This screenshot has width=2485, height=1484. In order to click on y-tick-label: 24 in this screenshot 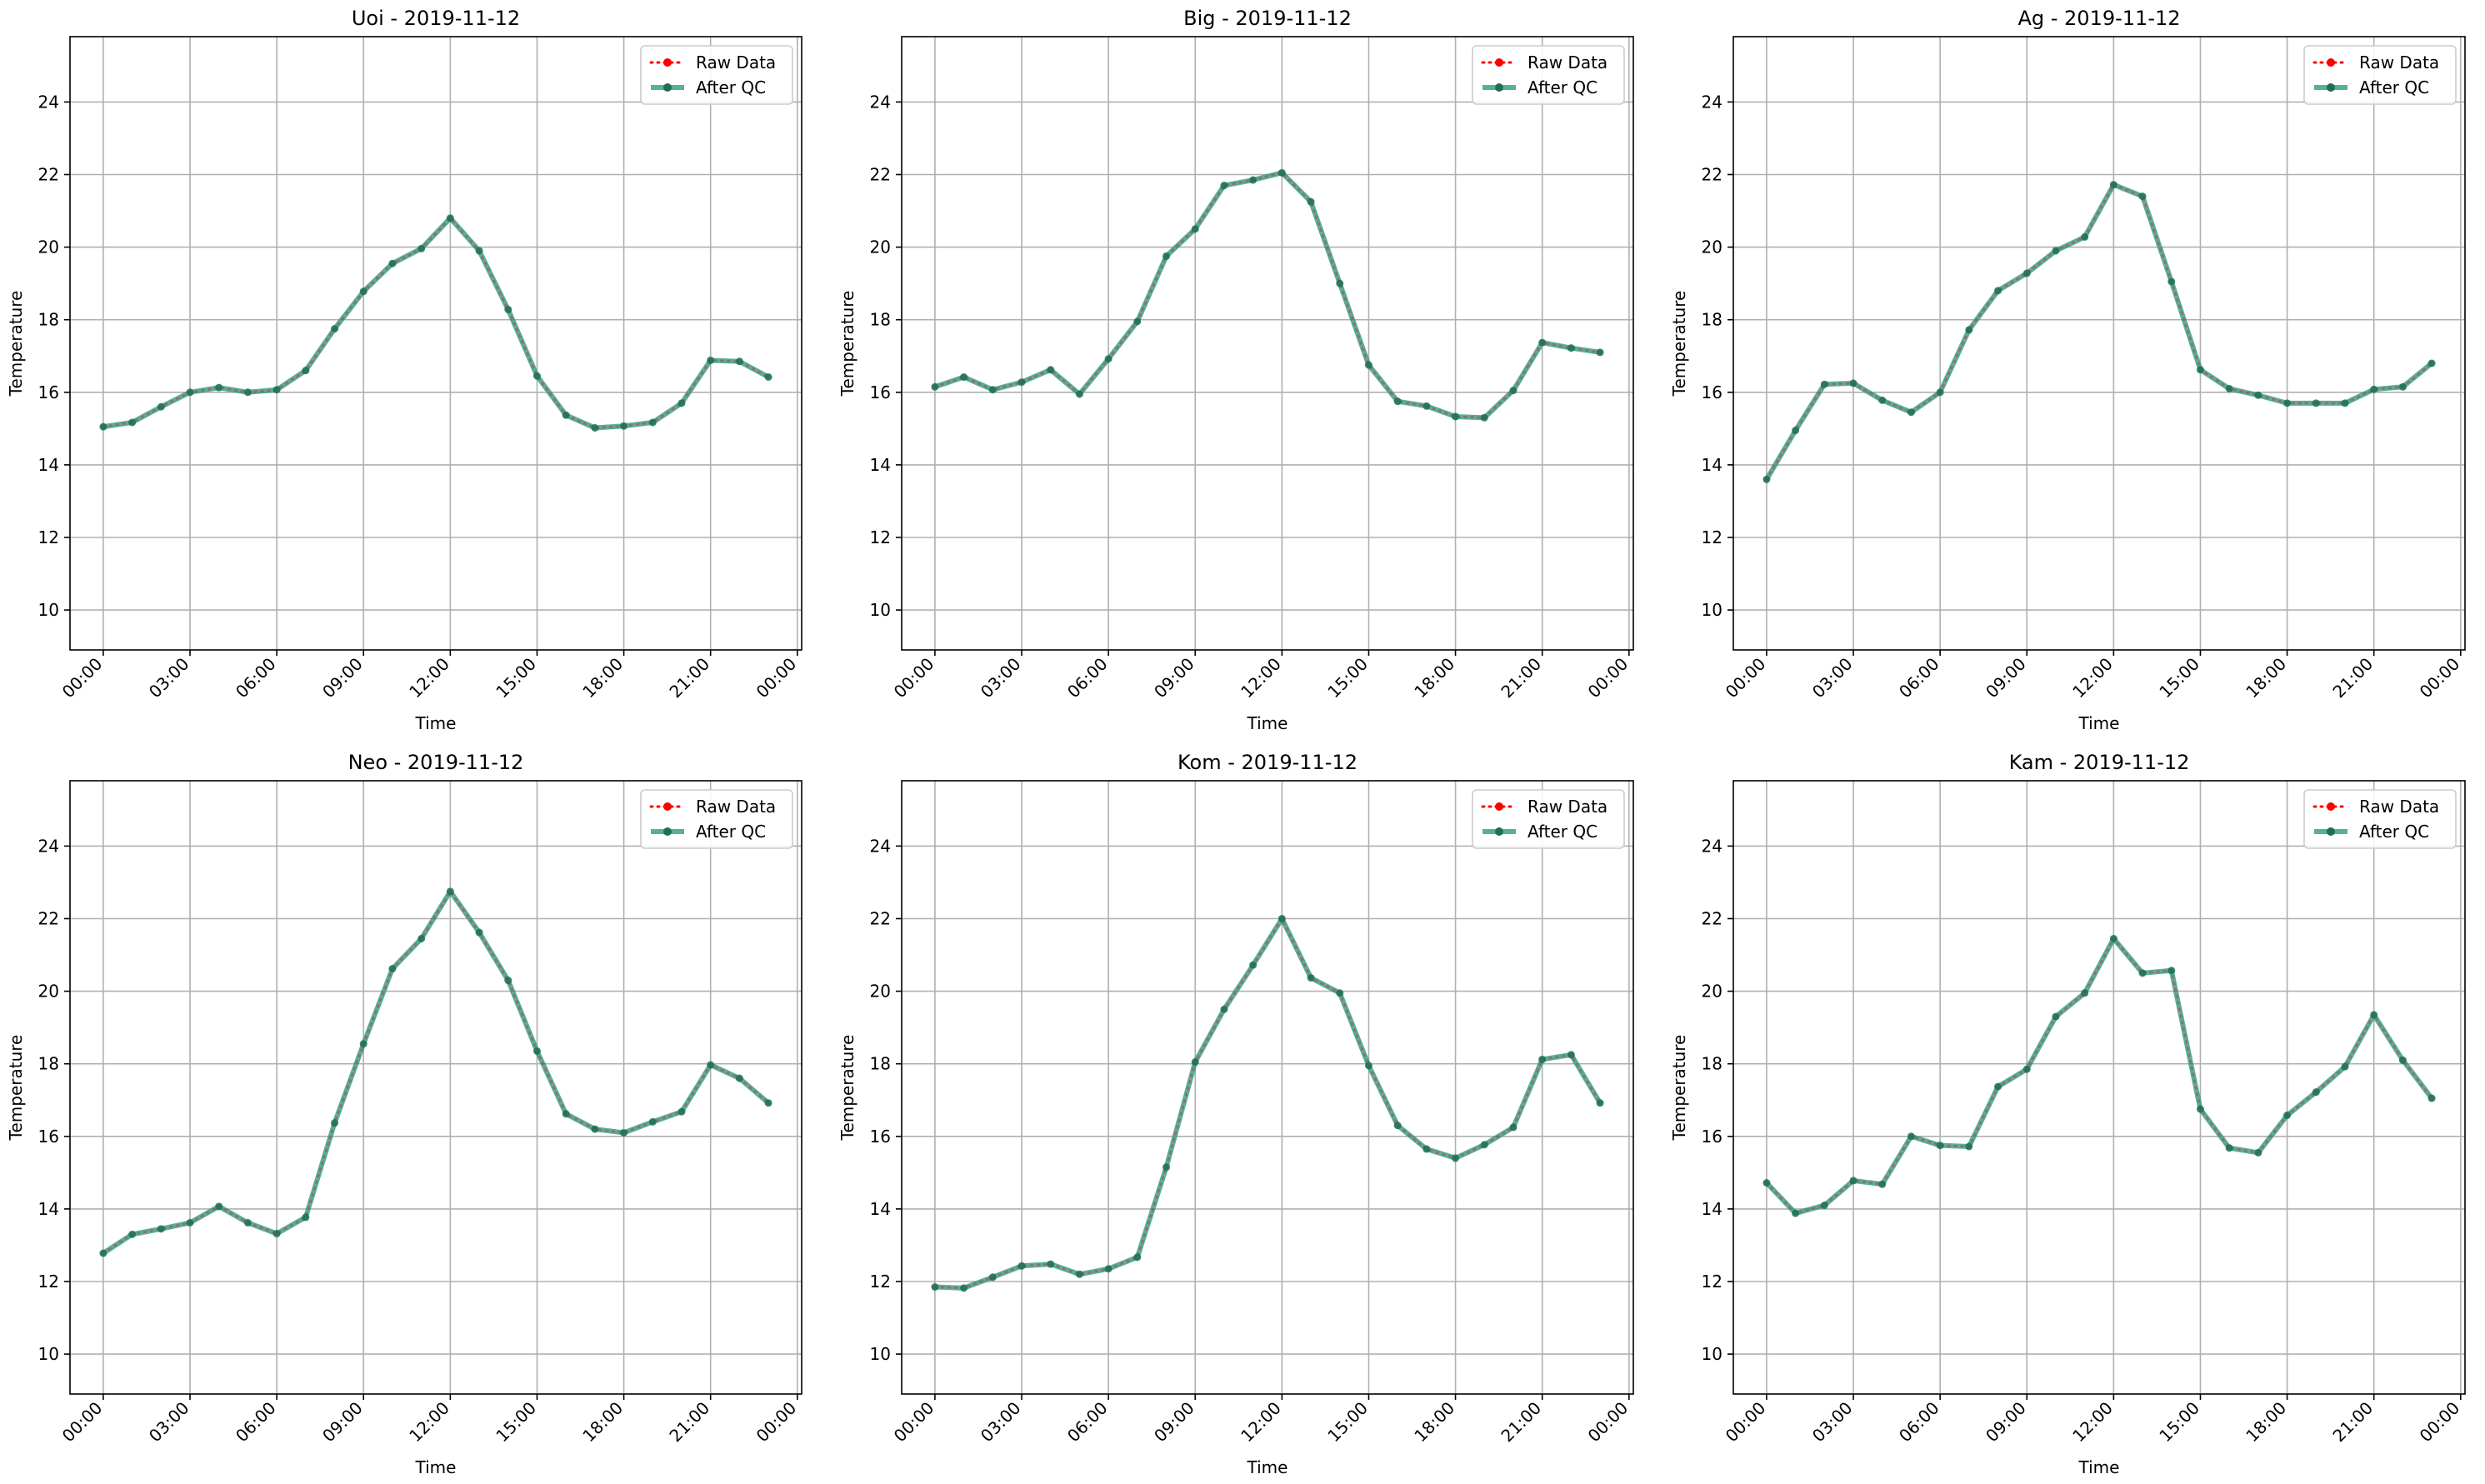, I will do `click(880, 102)`.